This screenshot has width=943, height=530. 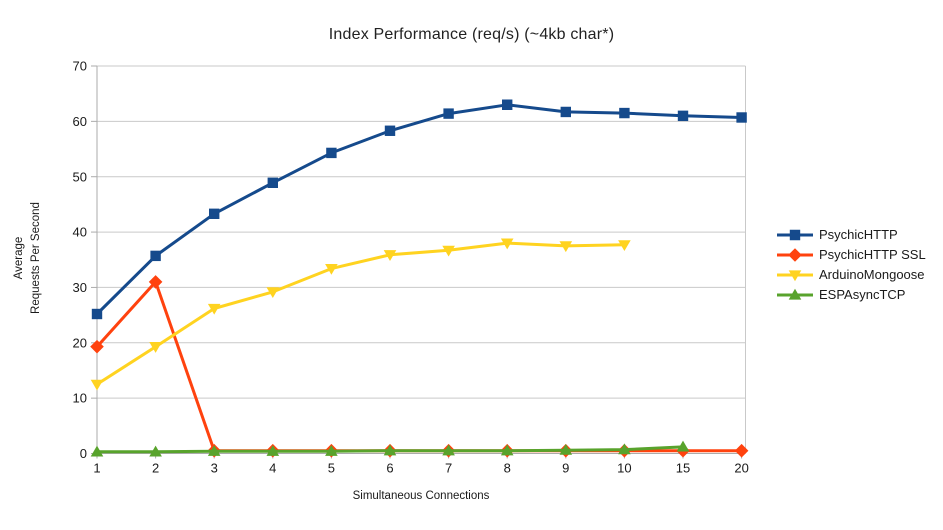 What do you see at coordinates (331, 468) in the screenshot?
I see `x-tick-label: 5` at bounding box center [331, 468].